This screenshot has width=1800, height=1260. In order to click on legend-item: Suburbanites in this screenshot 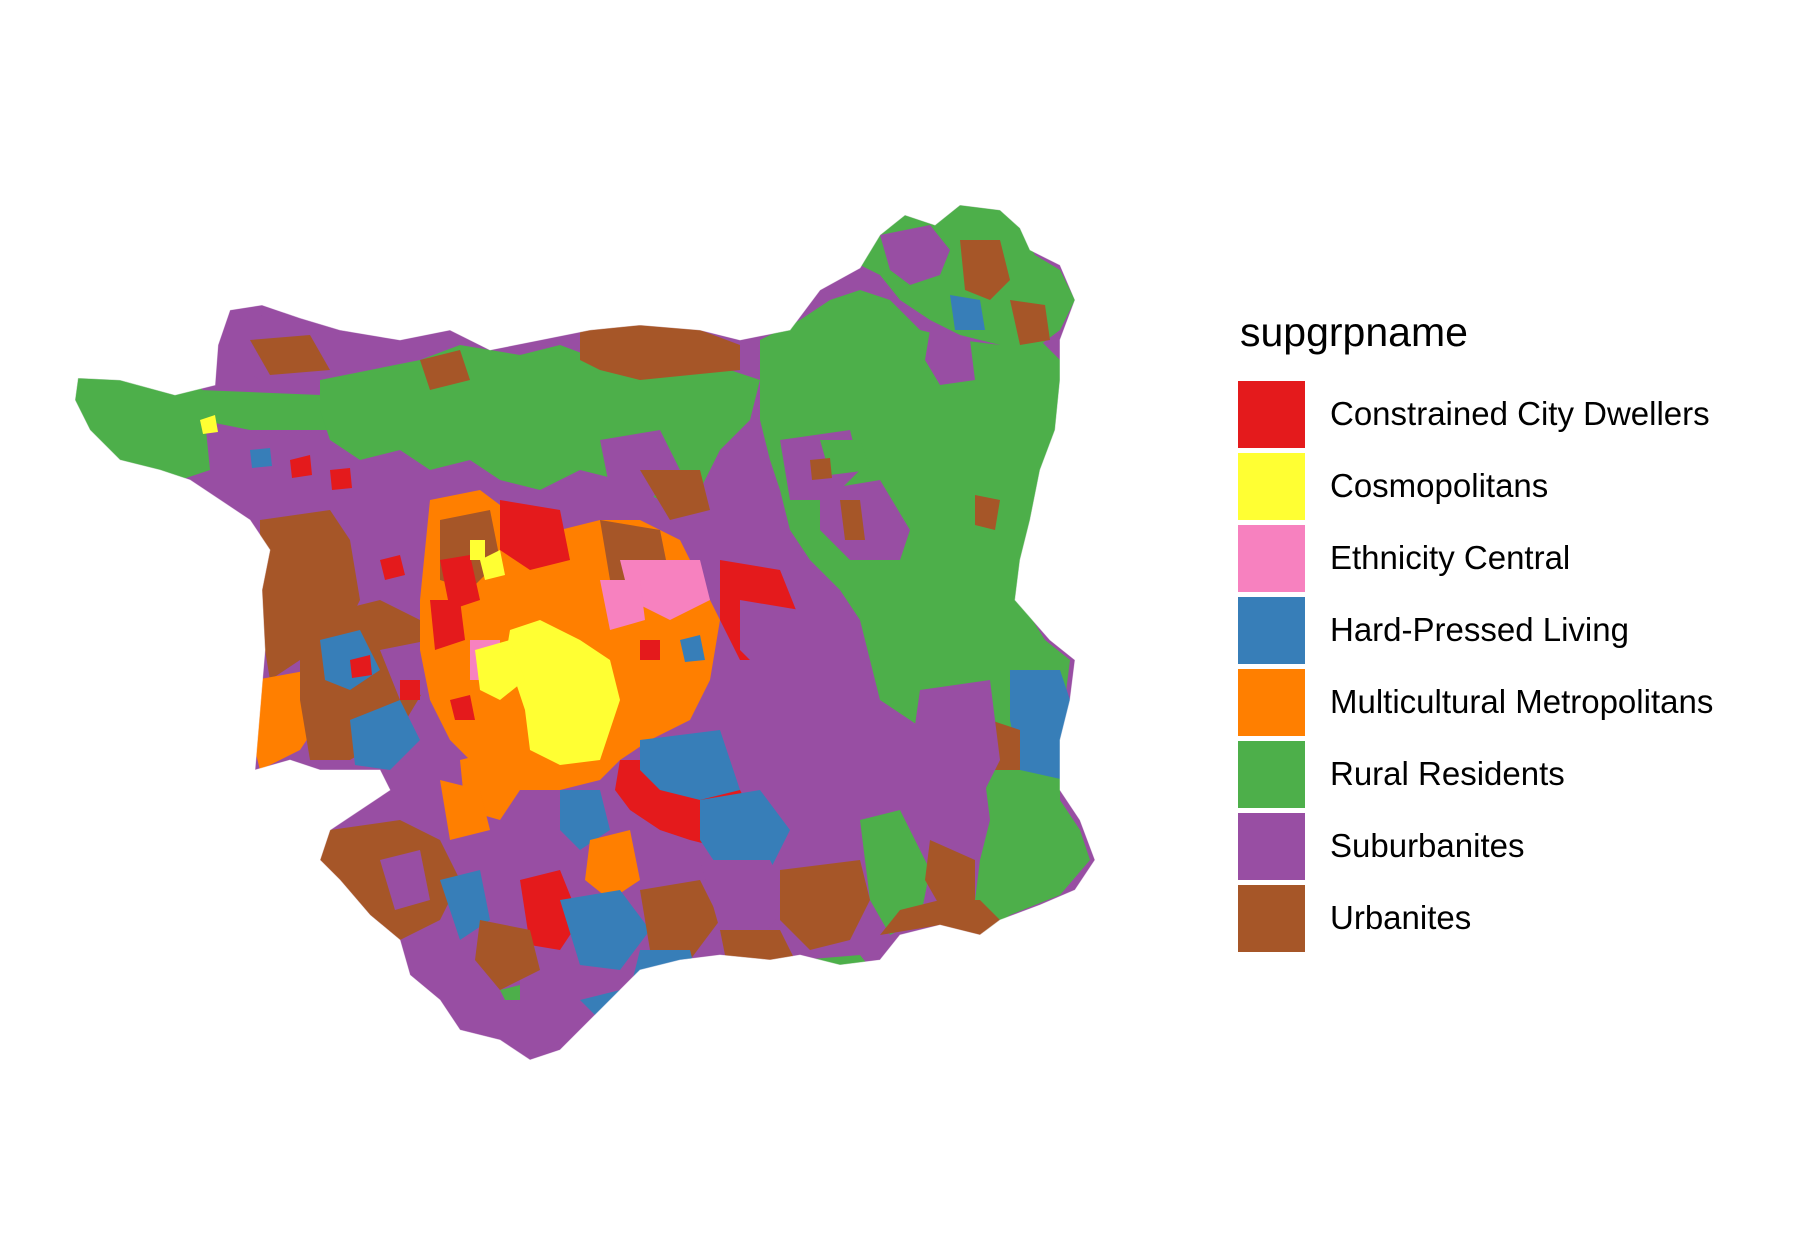, I will do `click(1508, 846)`.